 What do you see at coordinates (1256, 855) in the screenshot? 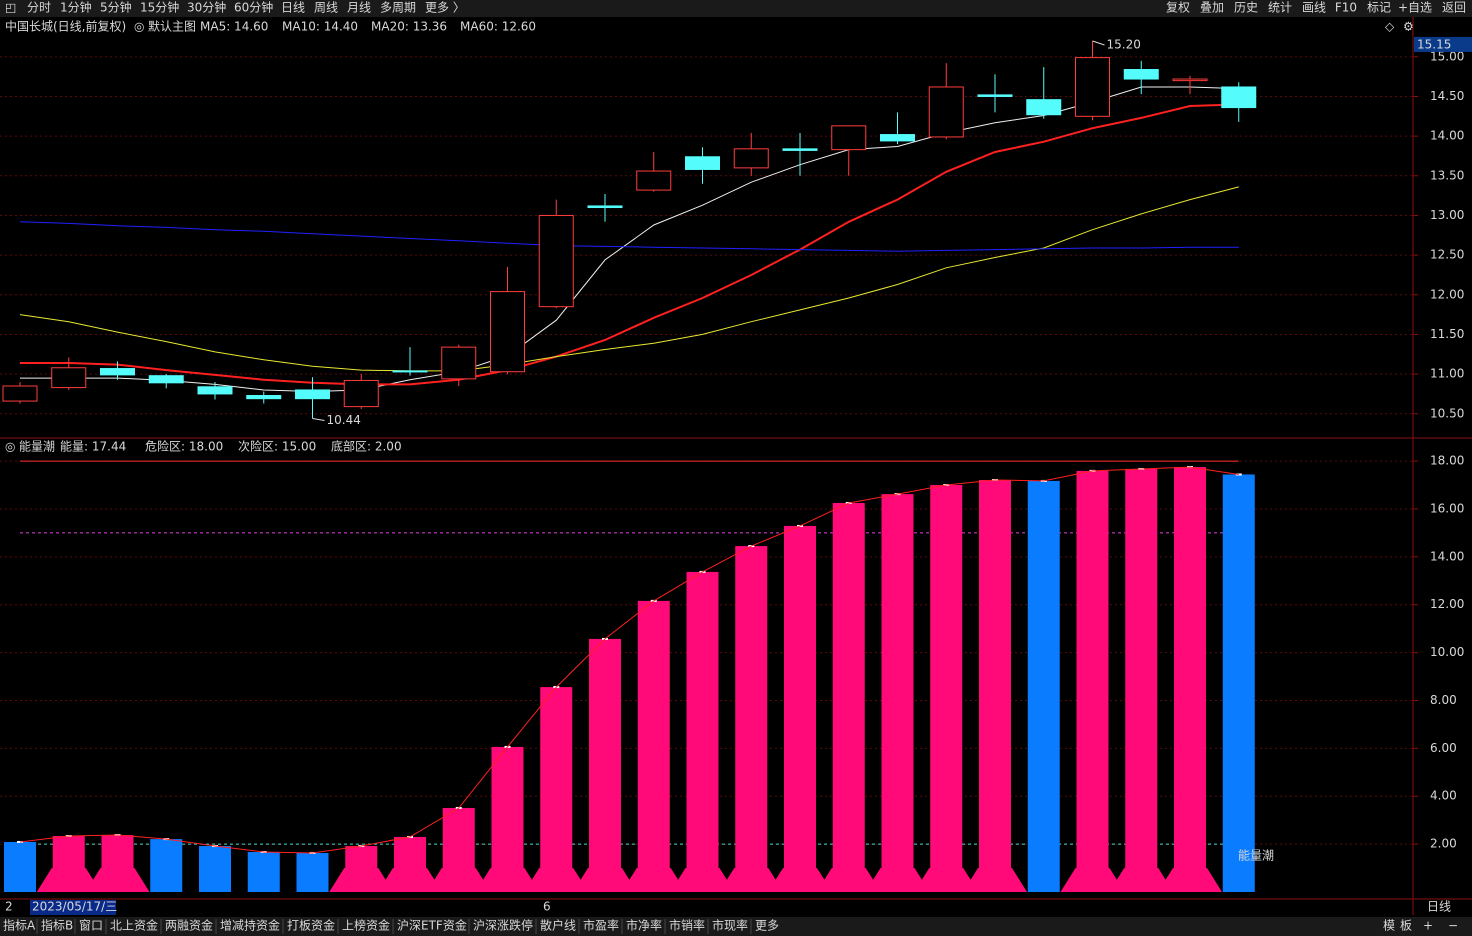
I see `corner-label: 能量潮` at bounding box center [1256, 855].